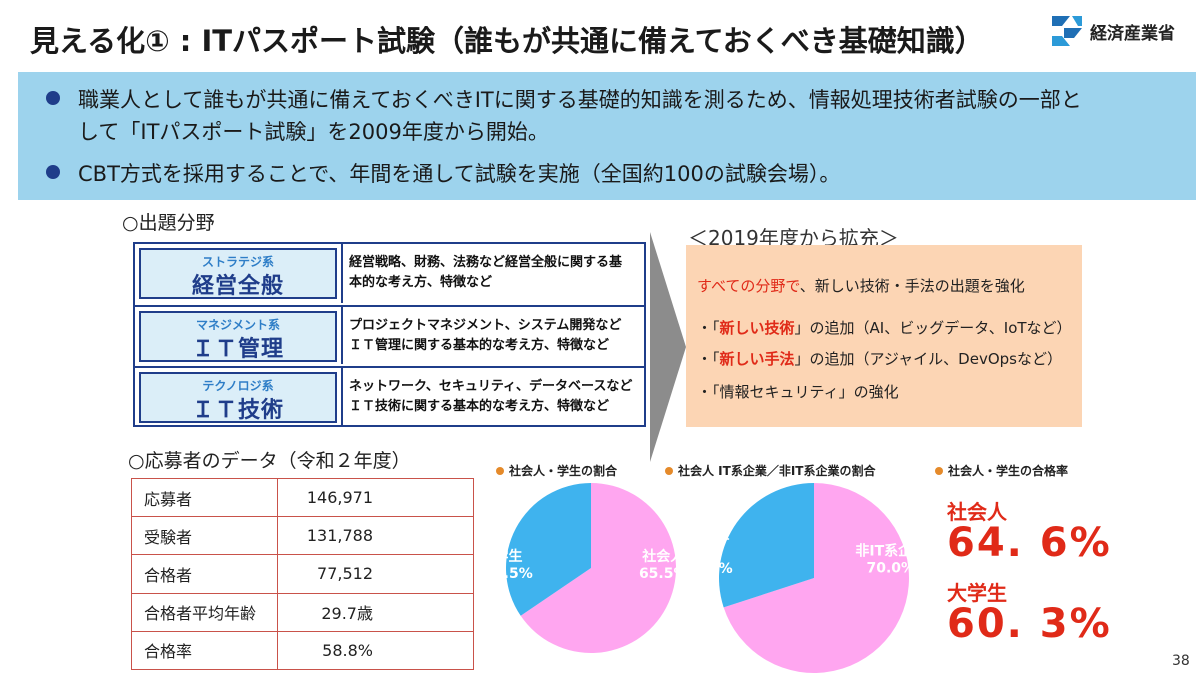 The image size is (1200, 676). I want to click on expansion-item-highlight: 新しい手法, so click(757, 359).